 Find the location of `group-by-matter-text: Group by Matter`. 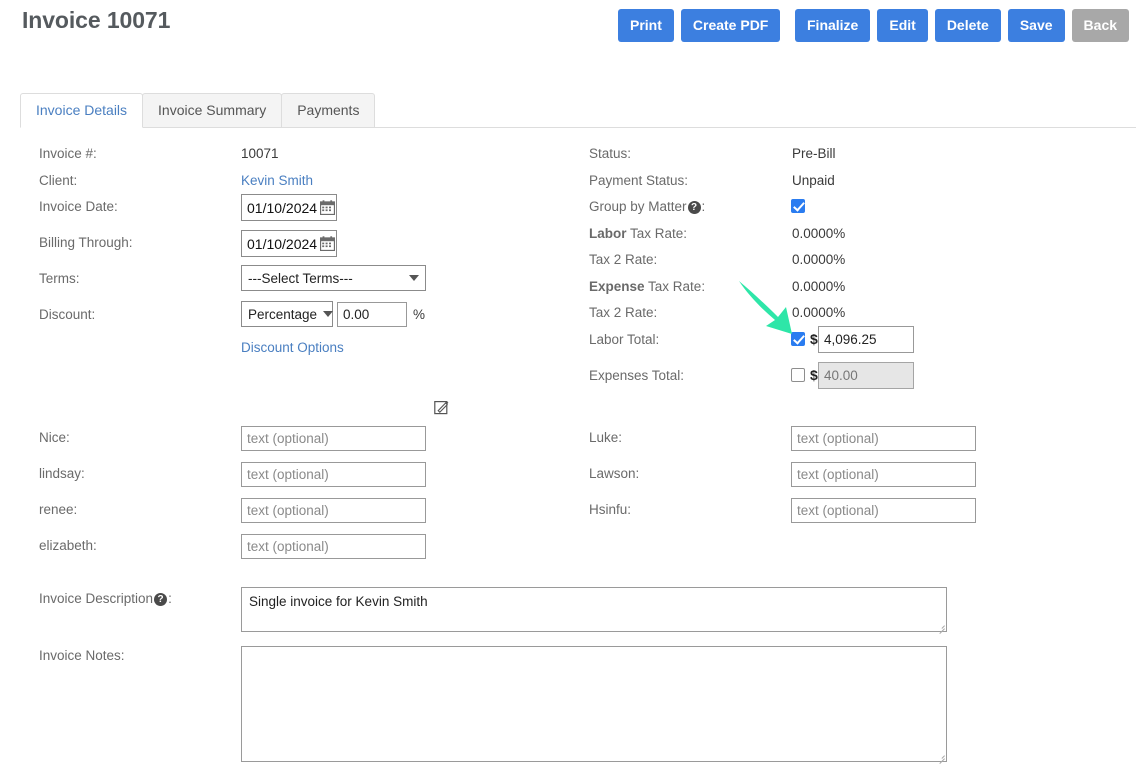

group-by-matter-text: Group by Matter is located at coordinates (638, 206).